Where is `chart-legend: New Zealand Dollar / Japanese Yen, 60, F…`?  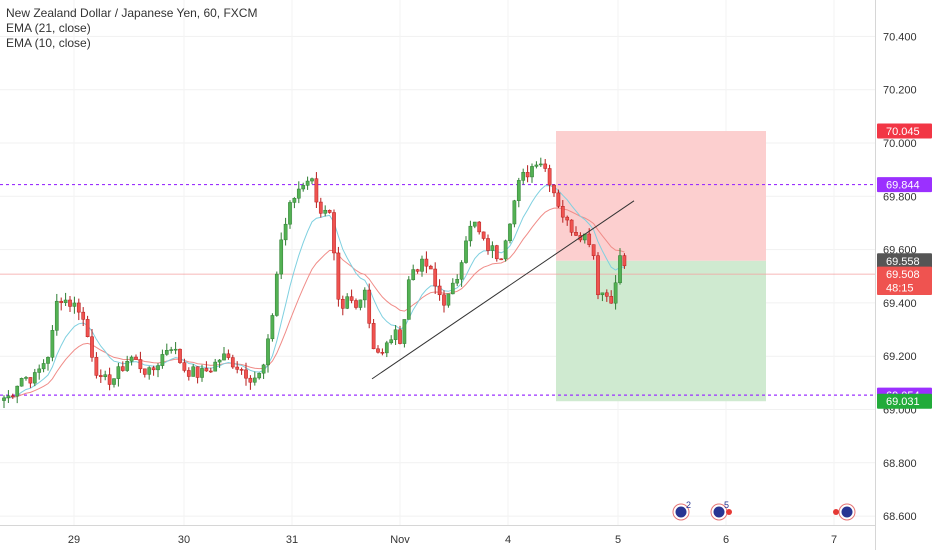
chart-legend: New Zealand Dollar / Japanese Yen, 60, F… is located at coordinates (131, 28).